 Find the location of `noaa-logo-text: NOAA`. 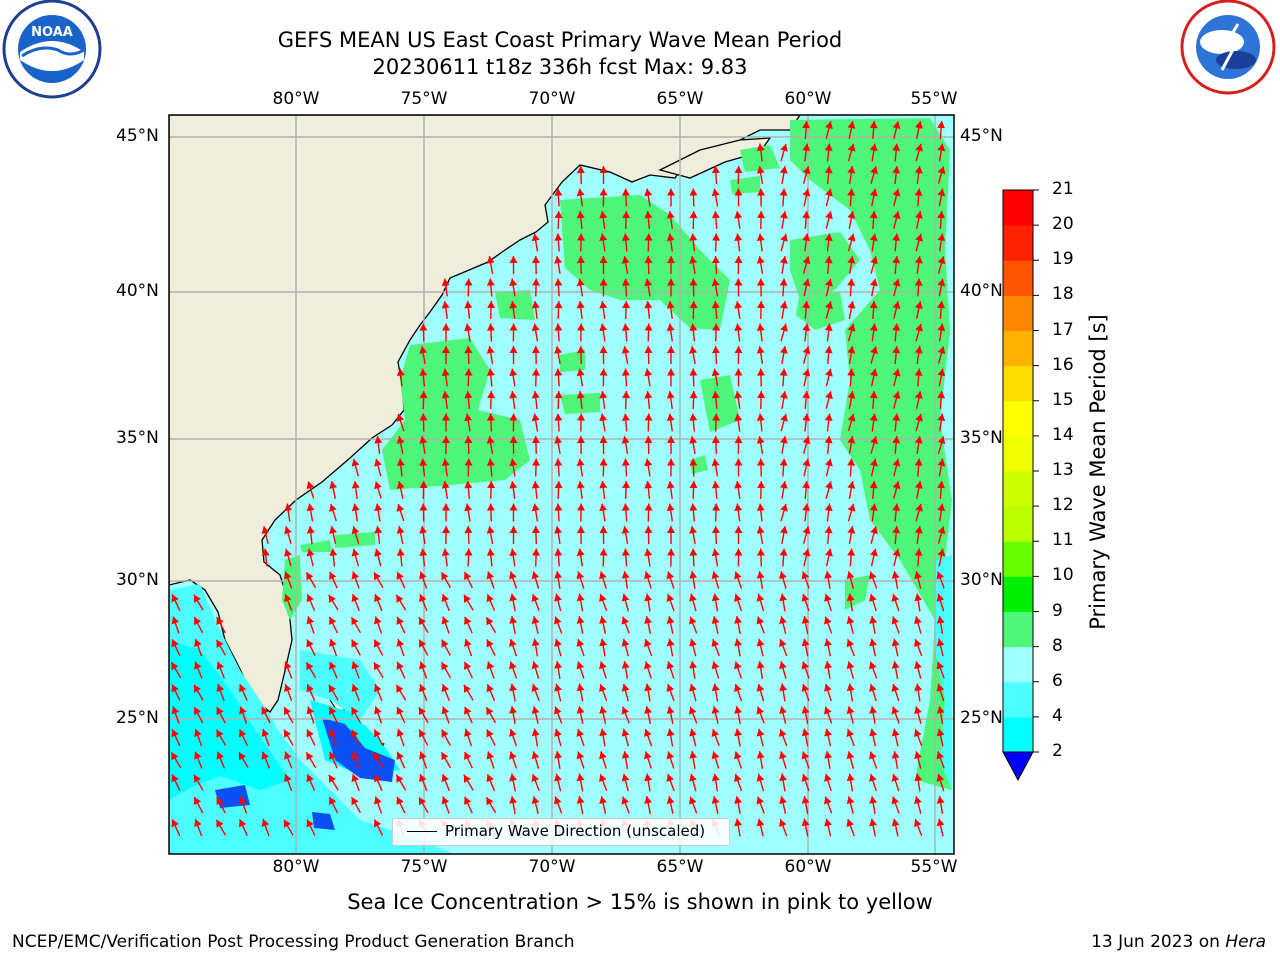

noaa-logo-text: NOAA is located at coordinates (52, 32).